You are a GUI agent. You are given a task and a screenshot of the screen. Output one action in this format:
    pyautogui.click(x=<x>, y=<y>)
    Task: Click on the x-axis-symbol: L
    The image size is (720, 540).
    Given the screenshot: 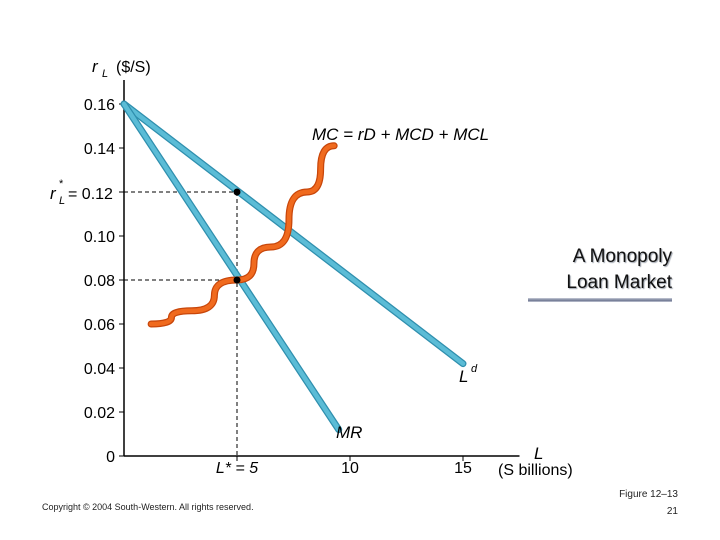 What is the action you would take?
    pyautogui.click(x=538, y=453)
    